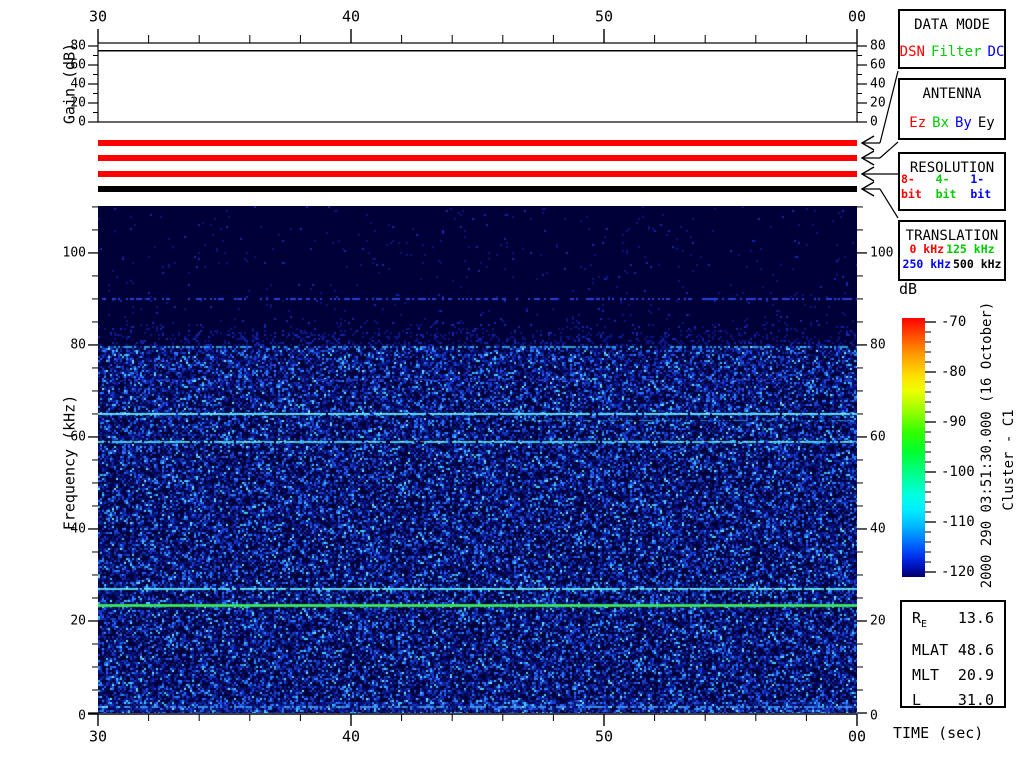 This screenshot has width=1024, height=768. I want to click on info-value: 20.9, so click(975, 675).